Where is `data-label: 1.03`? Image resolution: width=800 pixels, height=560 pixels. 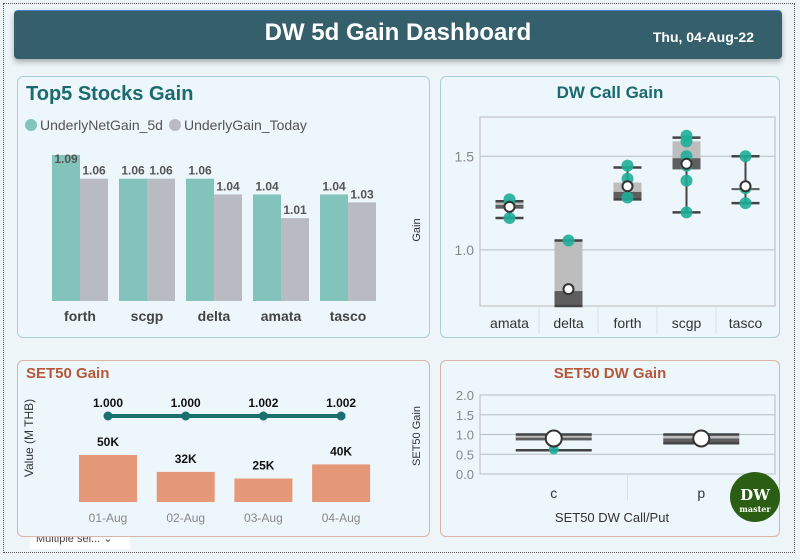
data-label: 1.03 is located at coordinates (362, 194).